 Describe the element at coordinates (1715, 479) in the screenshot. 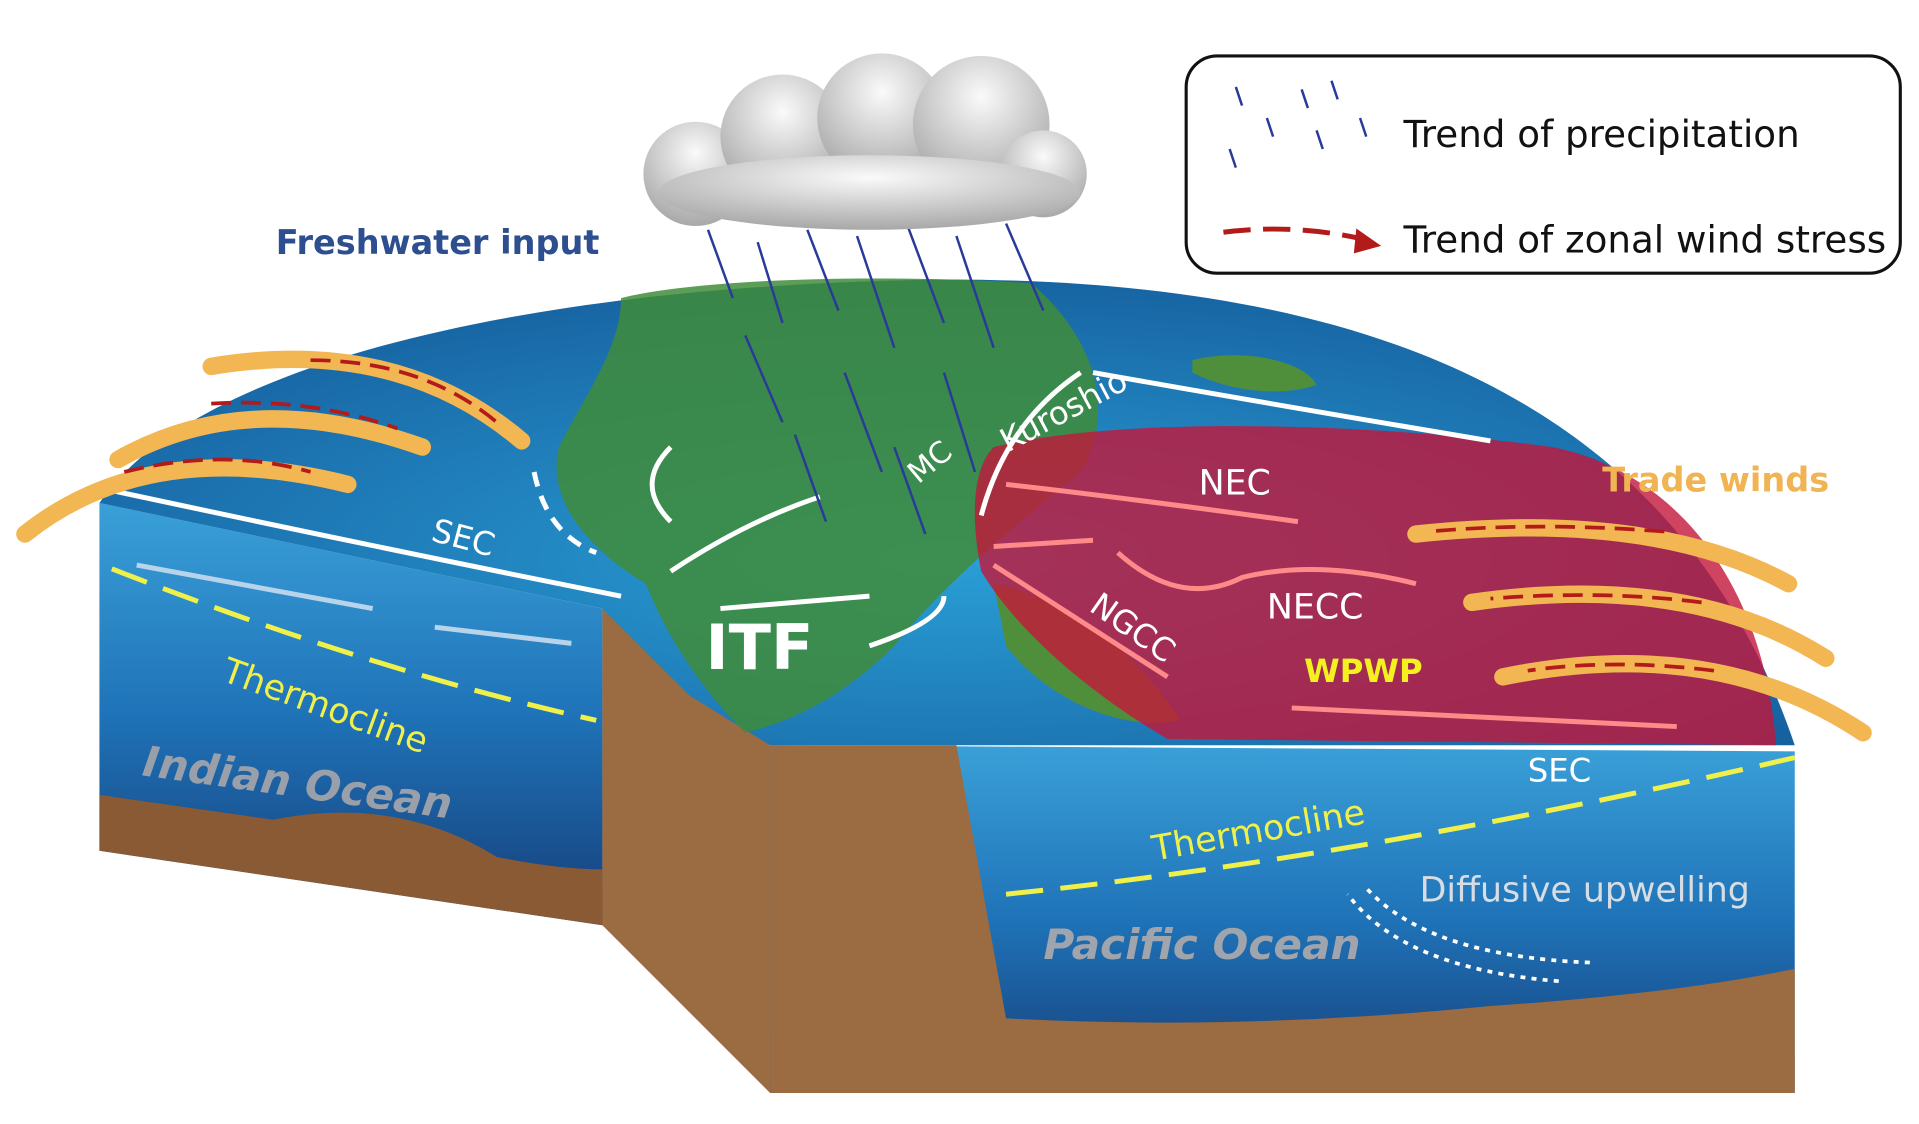

I see `label: Trade winds` at that location.